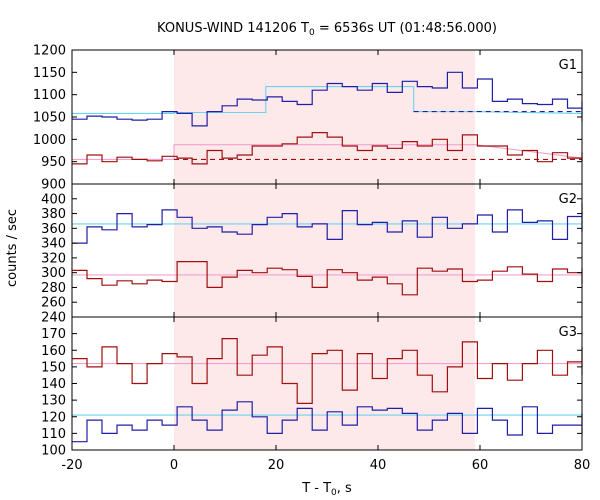 The height and width of the screenshot is (500, 600). Describe the element at coordinates (53, 367) in the screenshot. I see `y-tick-label: 150` at that location.